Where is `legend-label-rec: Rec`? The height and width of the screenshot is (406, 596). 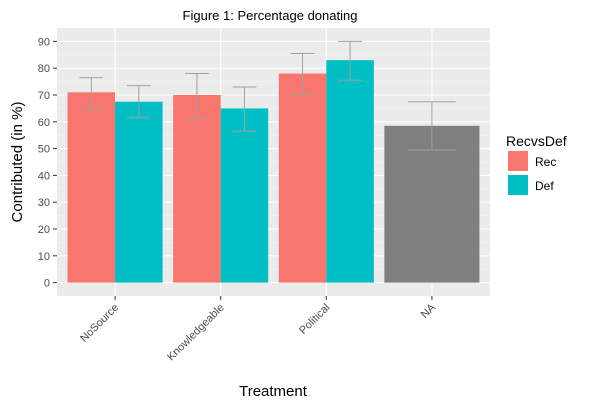 legend-label-rec: Rec is located at coordinates (545, 162).